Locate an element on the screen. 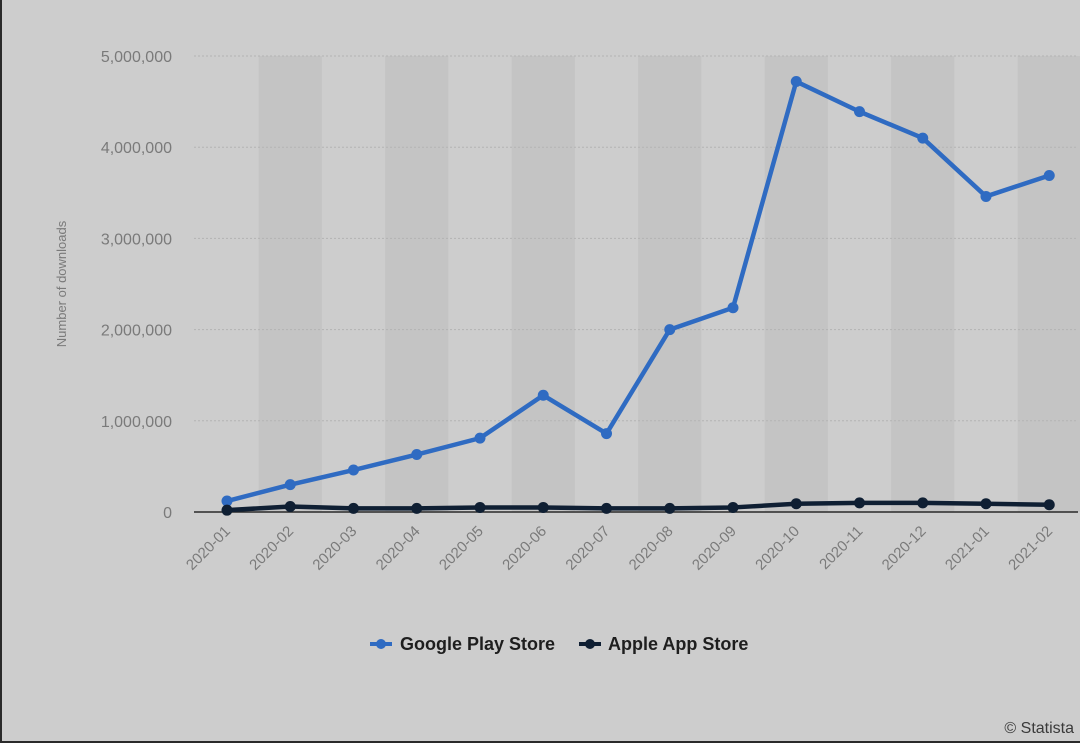 Image resolution: width=1080 pixels, height=743 pixels. legend-marker-apple is located at coordinates (590, 644).